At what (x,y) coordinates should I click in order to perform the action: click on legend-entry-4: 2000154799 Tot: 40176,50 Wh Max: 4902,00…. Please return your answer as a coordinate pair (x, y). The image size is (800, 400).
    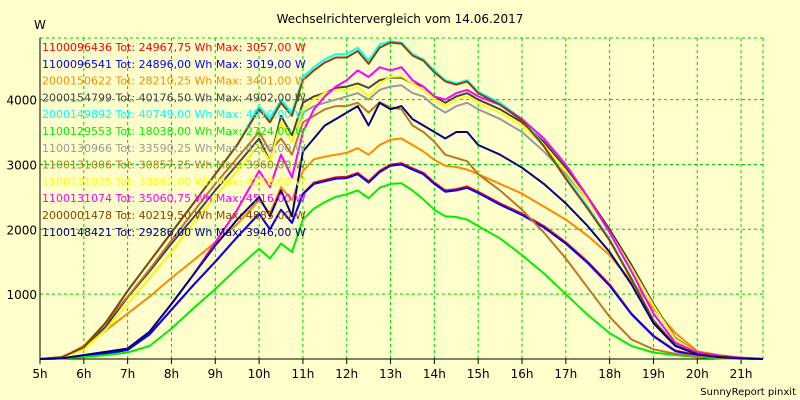
    Looking at the image, I should click on (174, 97).